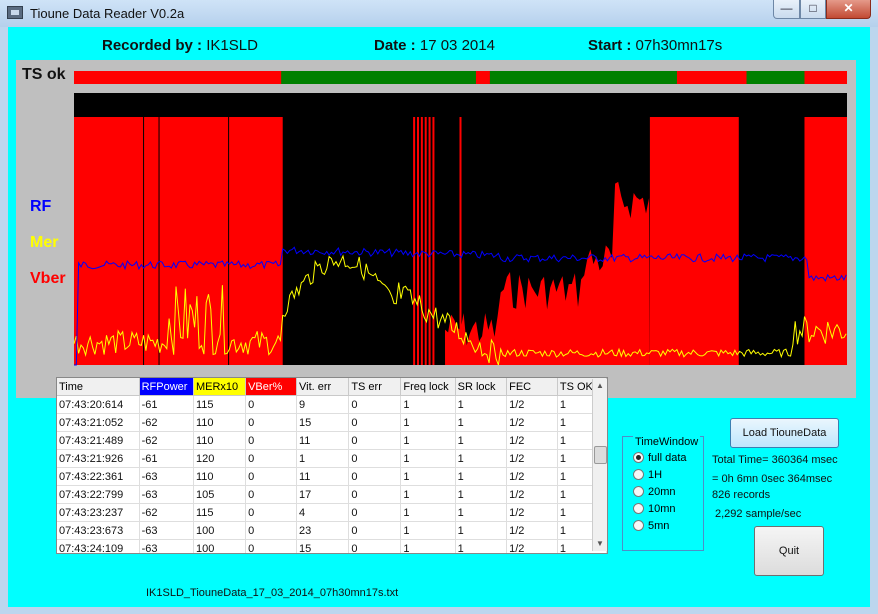 The width and height of the screenshot is (878, 614). What do you see at coordinates (220, 494) in the screenshot?
I see `grid-cell: 105` at bounding box center [220, 494].